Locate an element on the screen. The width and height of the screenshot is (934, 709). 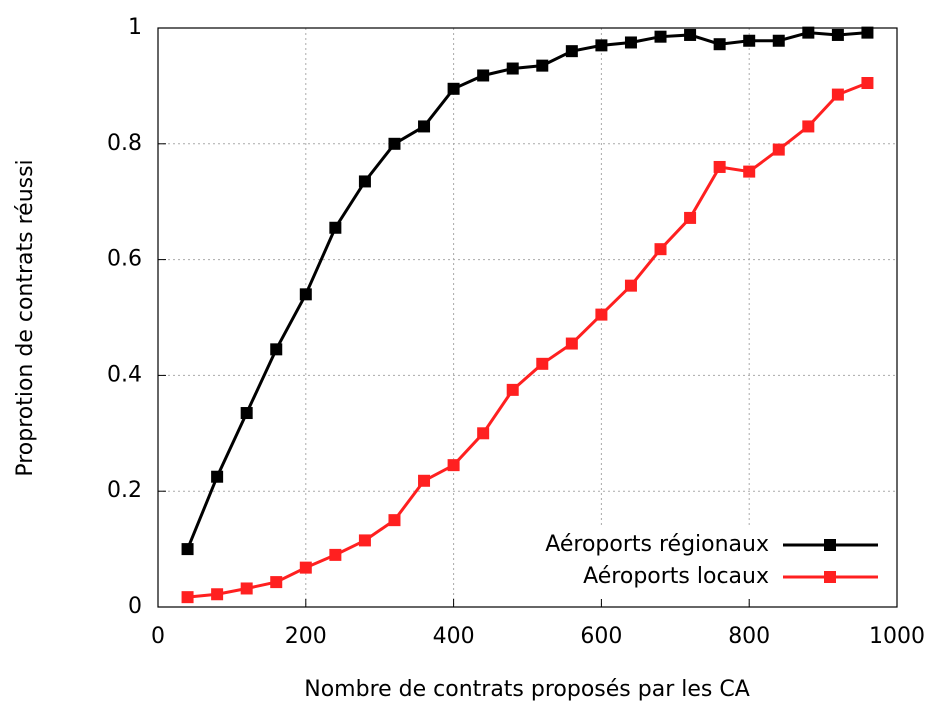
y-tick-label: 0 is located at coordinates (135, 606).